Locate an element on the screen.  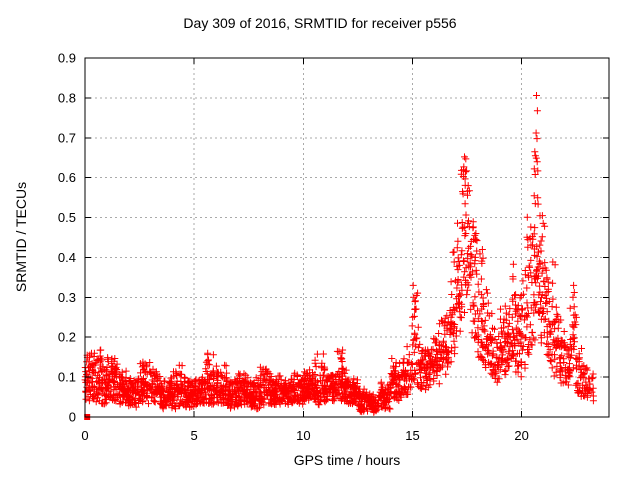
y-tick-label: 0.9 is located at coordinates (67, 58).